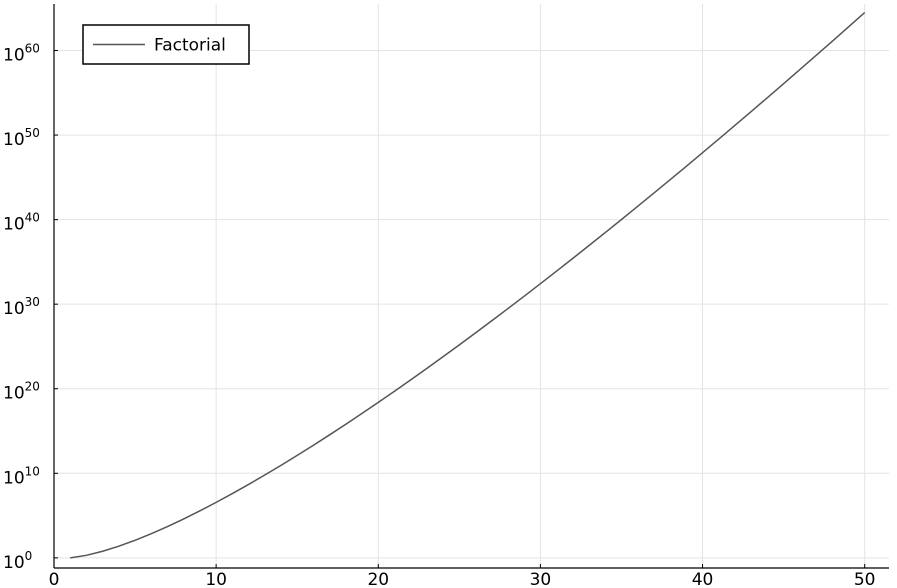 Image resolution: width=897 pixels, height=588 pixels. I want to click on x-tick-label: 0, so click(54, 579).